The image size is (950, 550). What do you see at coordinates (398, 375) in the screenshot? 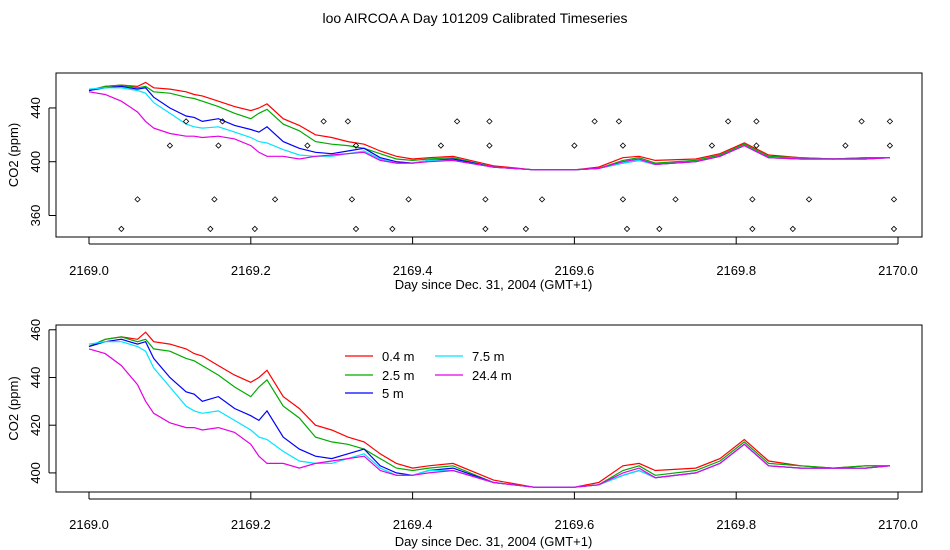
I see `legend-label: 2.5 m` at bounding box center [398, 375].